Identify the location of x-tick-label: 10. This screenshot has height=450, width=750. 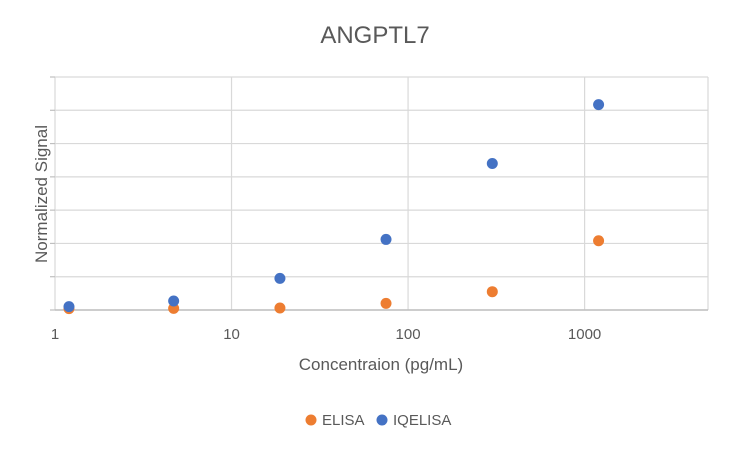
(231, 334).